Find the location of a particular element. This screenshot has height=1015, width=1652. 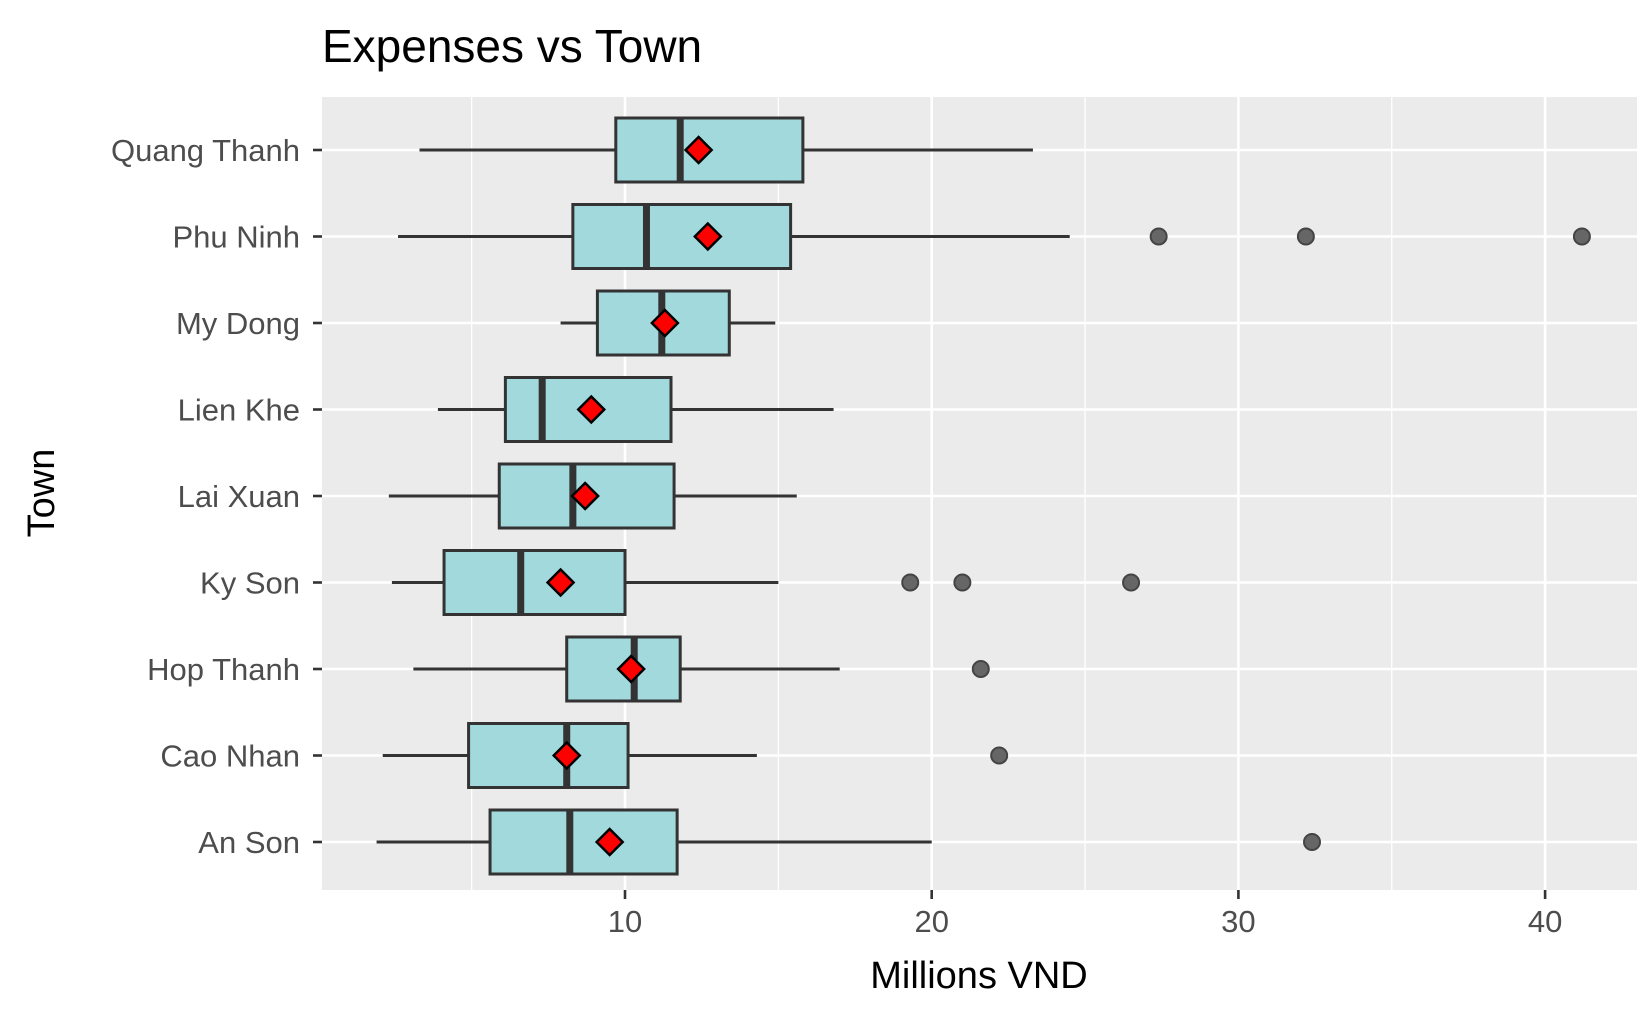

box-my-dong is located at coordinates (668, 323).